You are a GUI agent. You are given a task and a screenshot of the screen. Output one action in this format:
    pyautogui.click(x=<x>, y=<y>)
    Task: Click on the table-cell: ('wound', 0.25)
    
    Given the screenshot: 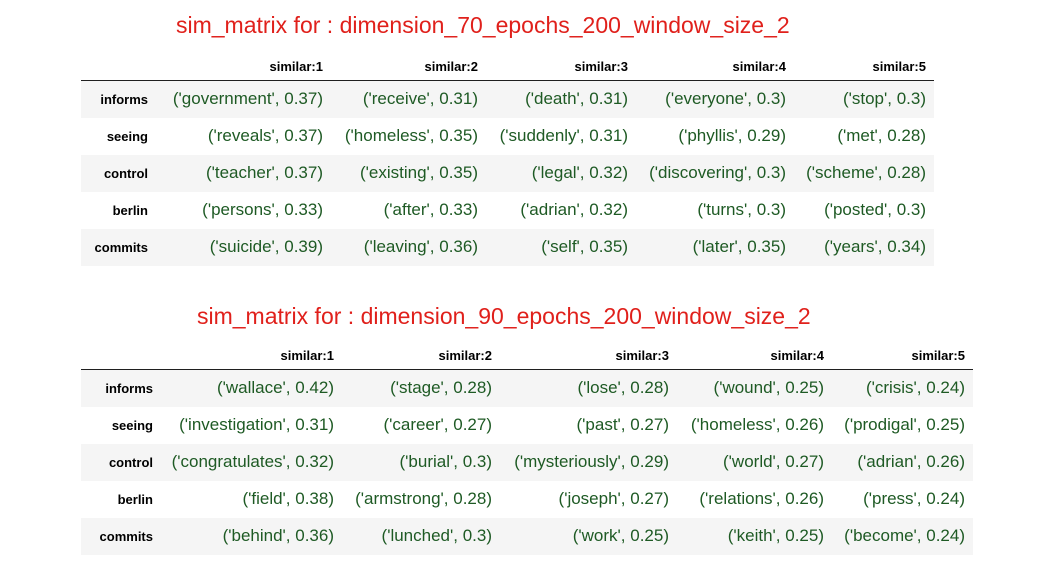 What is the action you would take?
    pyautogui.click(x=768, y=388)
    